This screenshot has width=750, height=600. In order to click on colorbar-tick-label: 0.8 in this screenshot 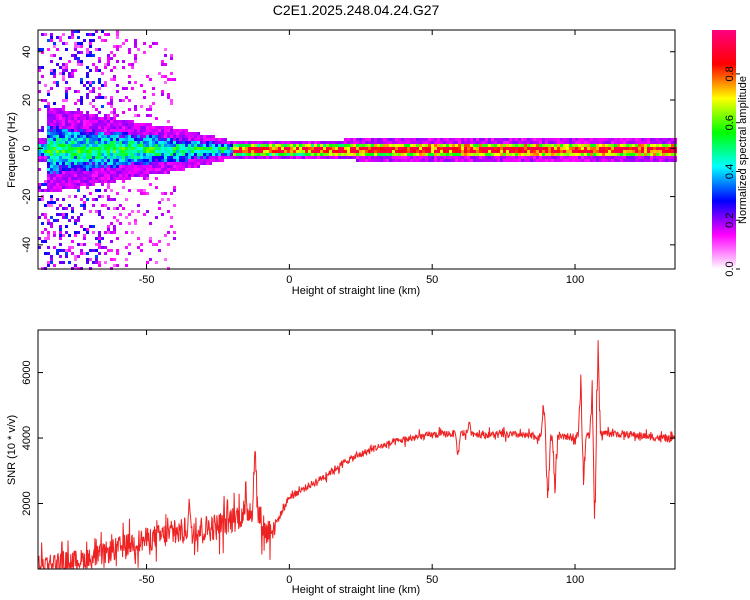, I will do `click(730, 73)`.